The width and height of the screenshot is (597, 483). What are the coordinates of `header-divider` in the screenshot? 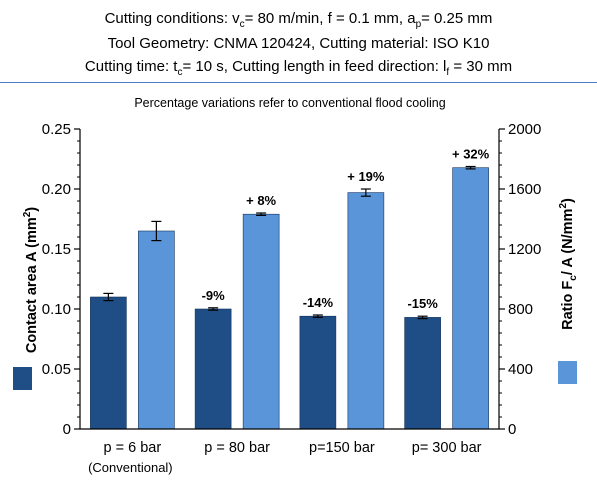 It's located at (298, 82).